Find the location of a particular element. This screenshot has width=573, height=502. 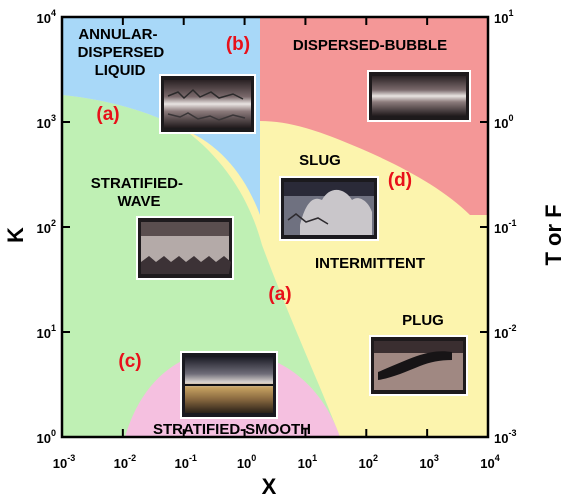

marker-b: (b) is located at coordinates (238, 44).